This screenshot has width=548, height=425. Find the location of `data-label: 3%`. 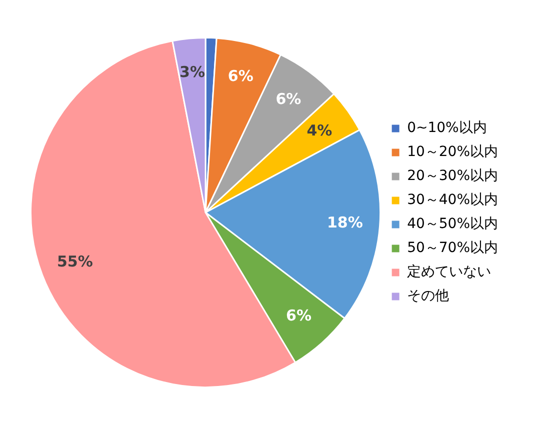

data-label: 3% is located at coordinates (192, 72).